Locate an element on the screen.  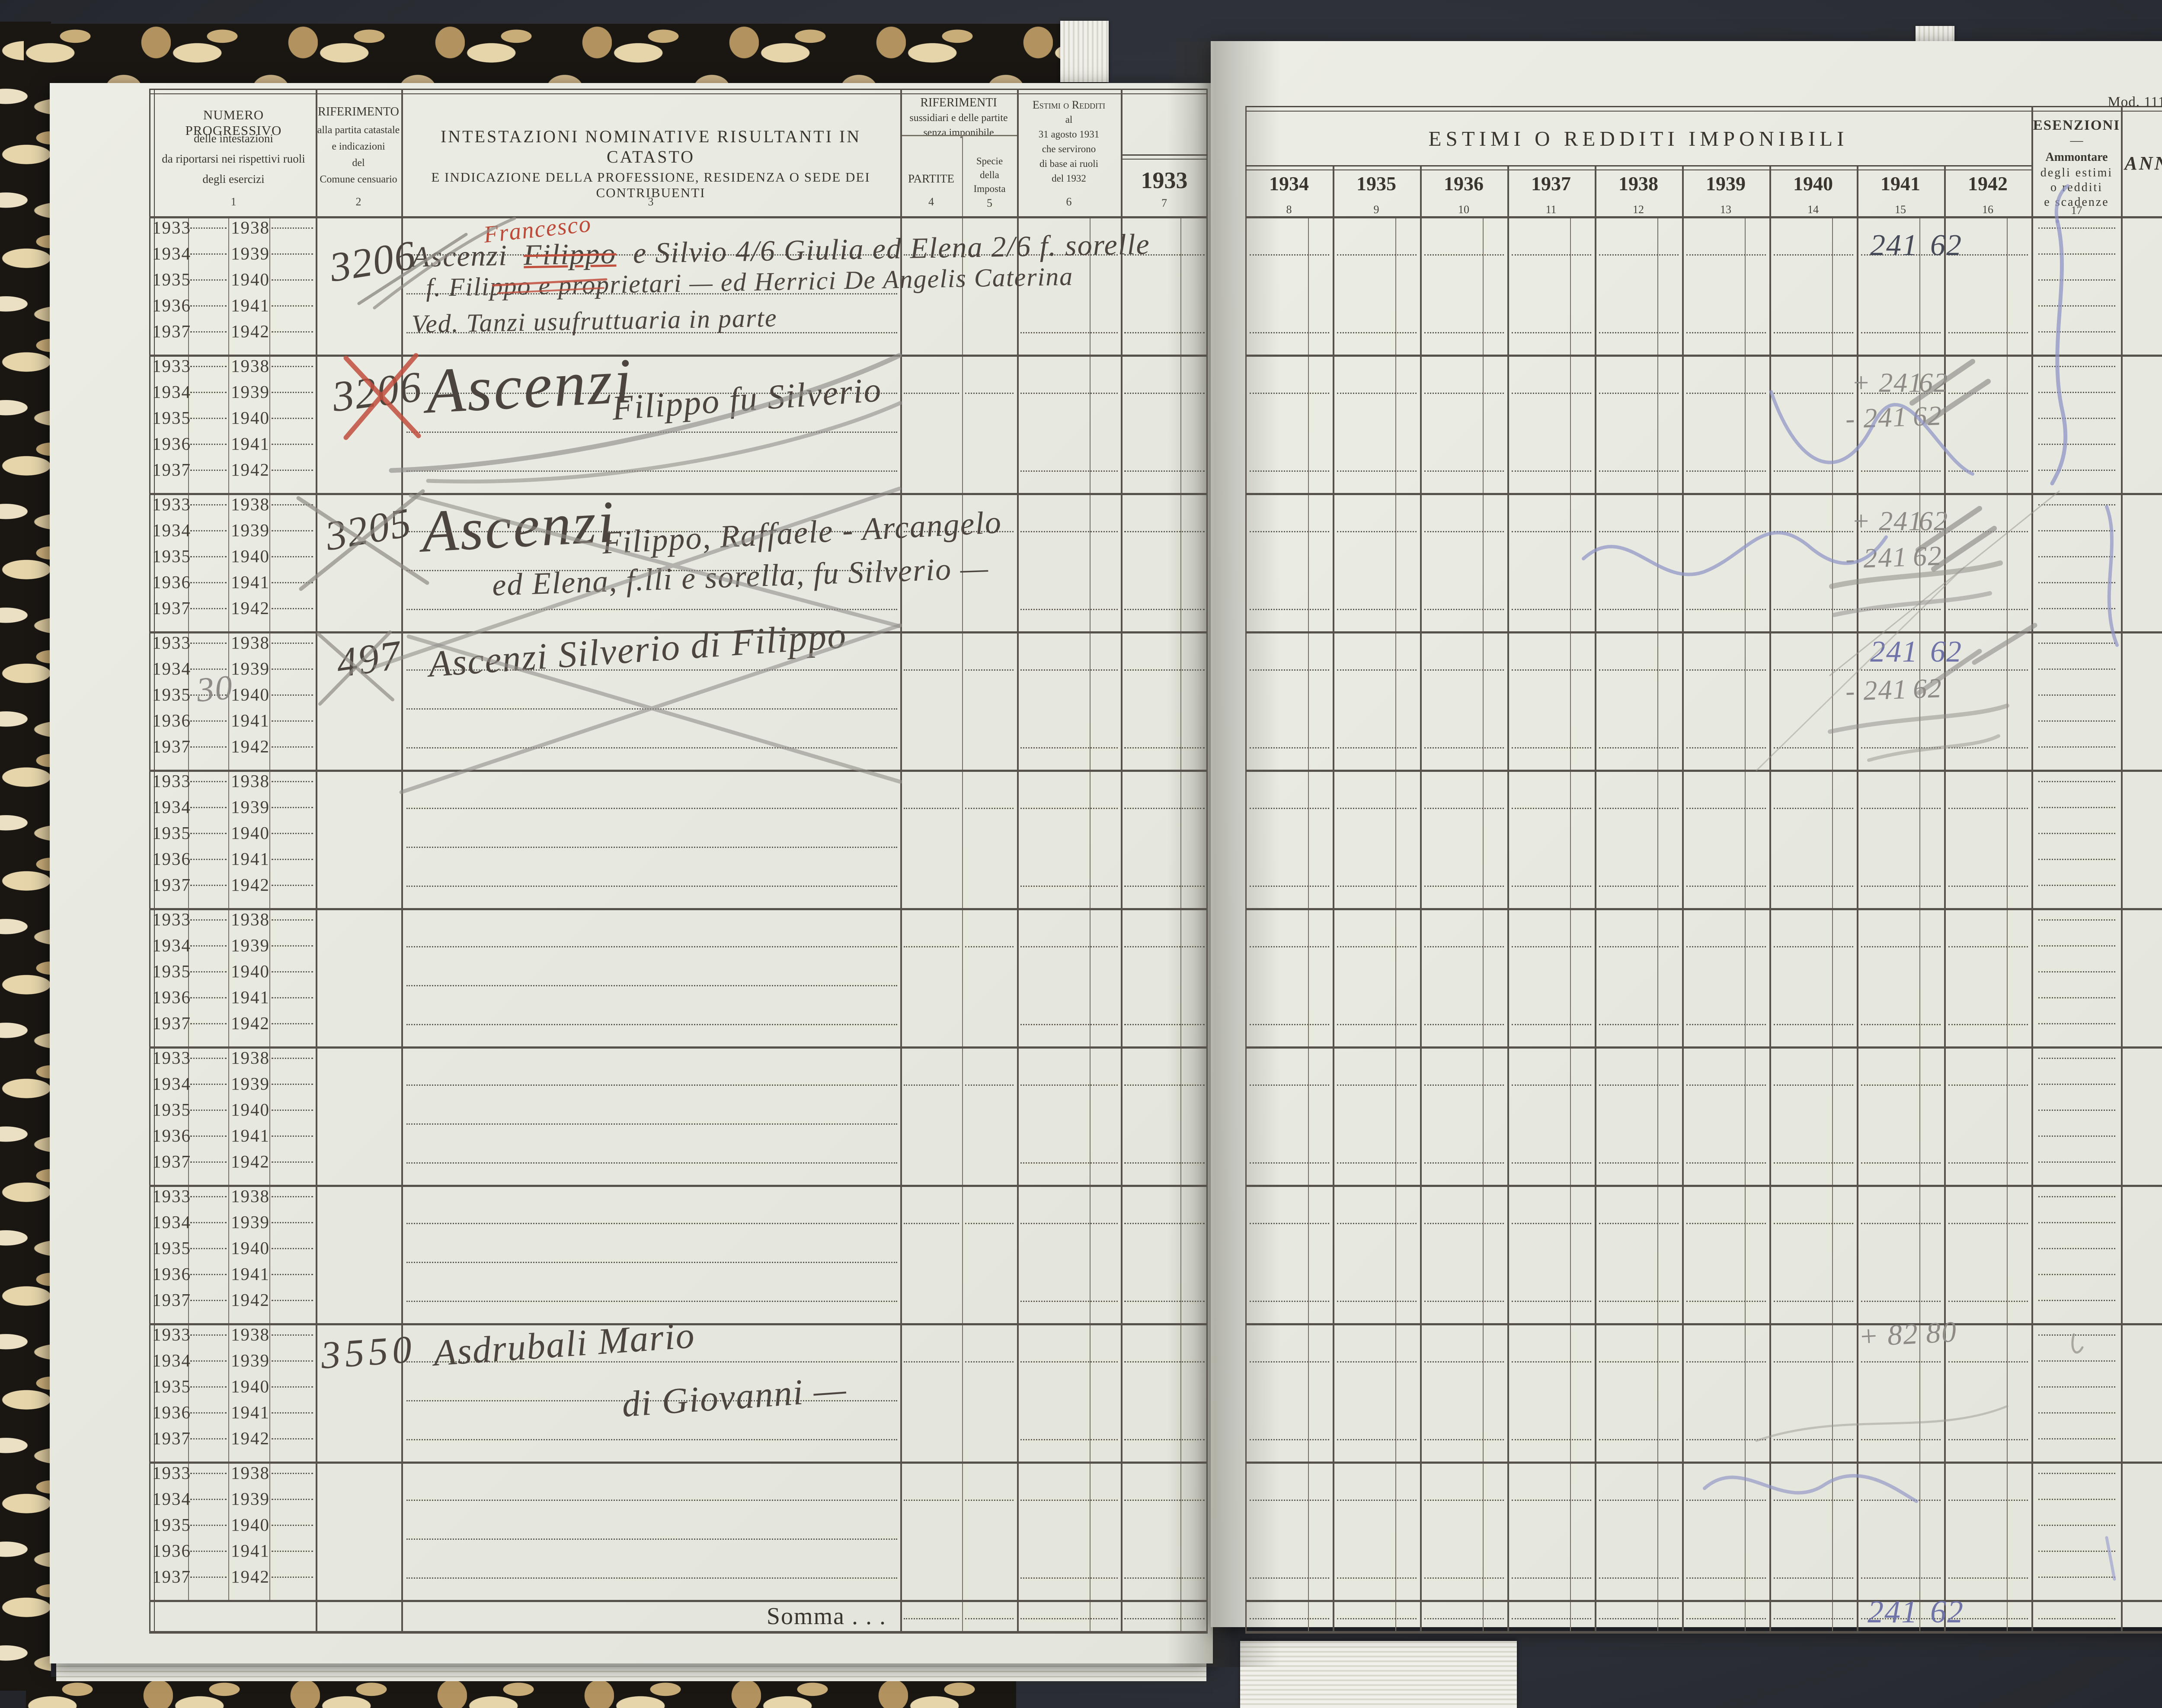
entry5-partita: 3550 is located at coordinates (369, 1352).